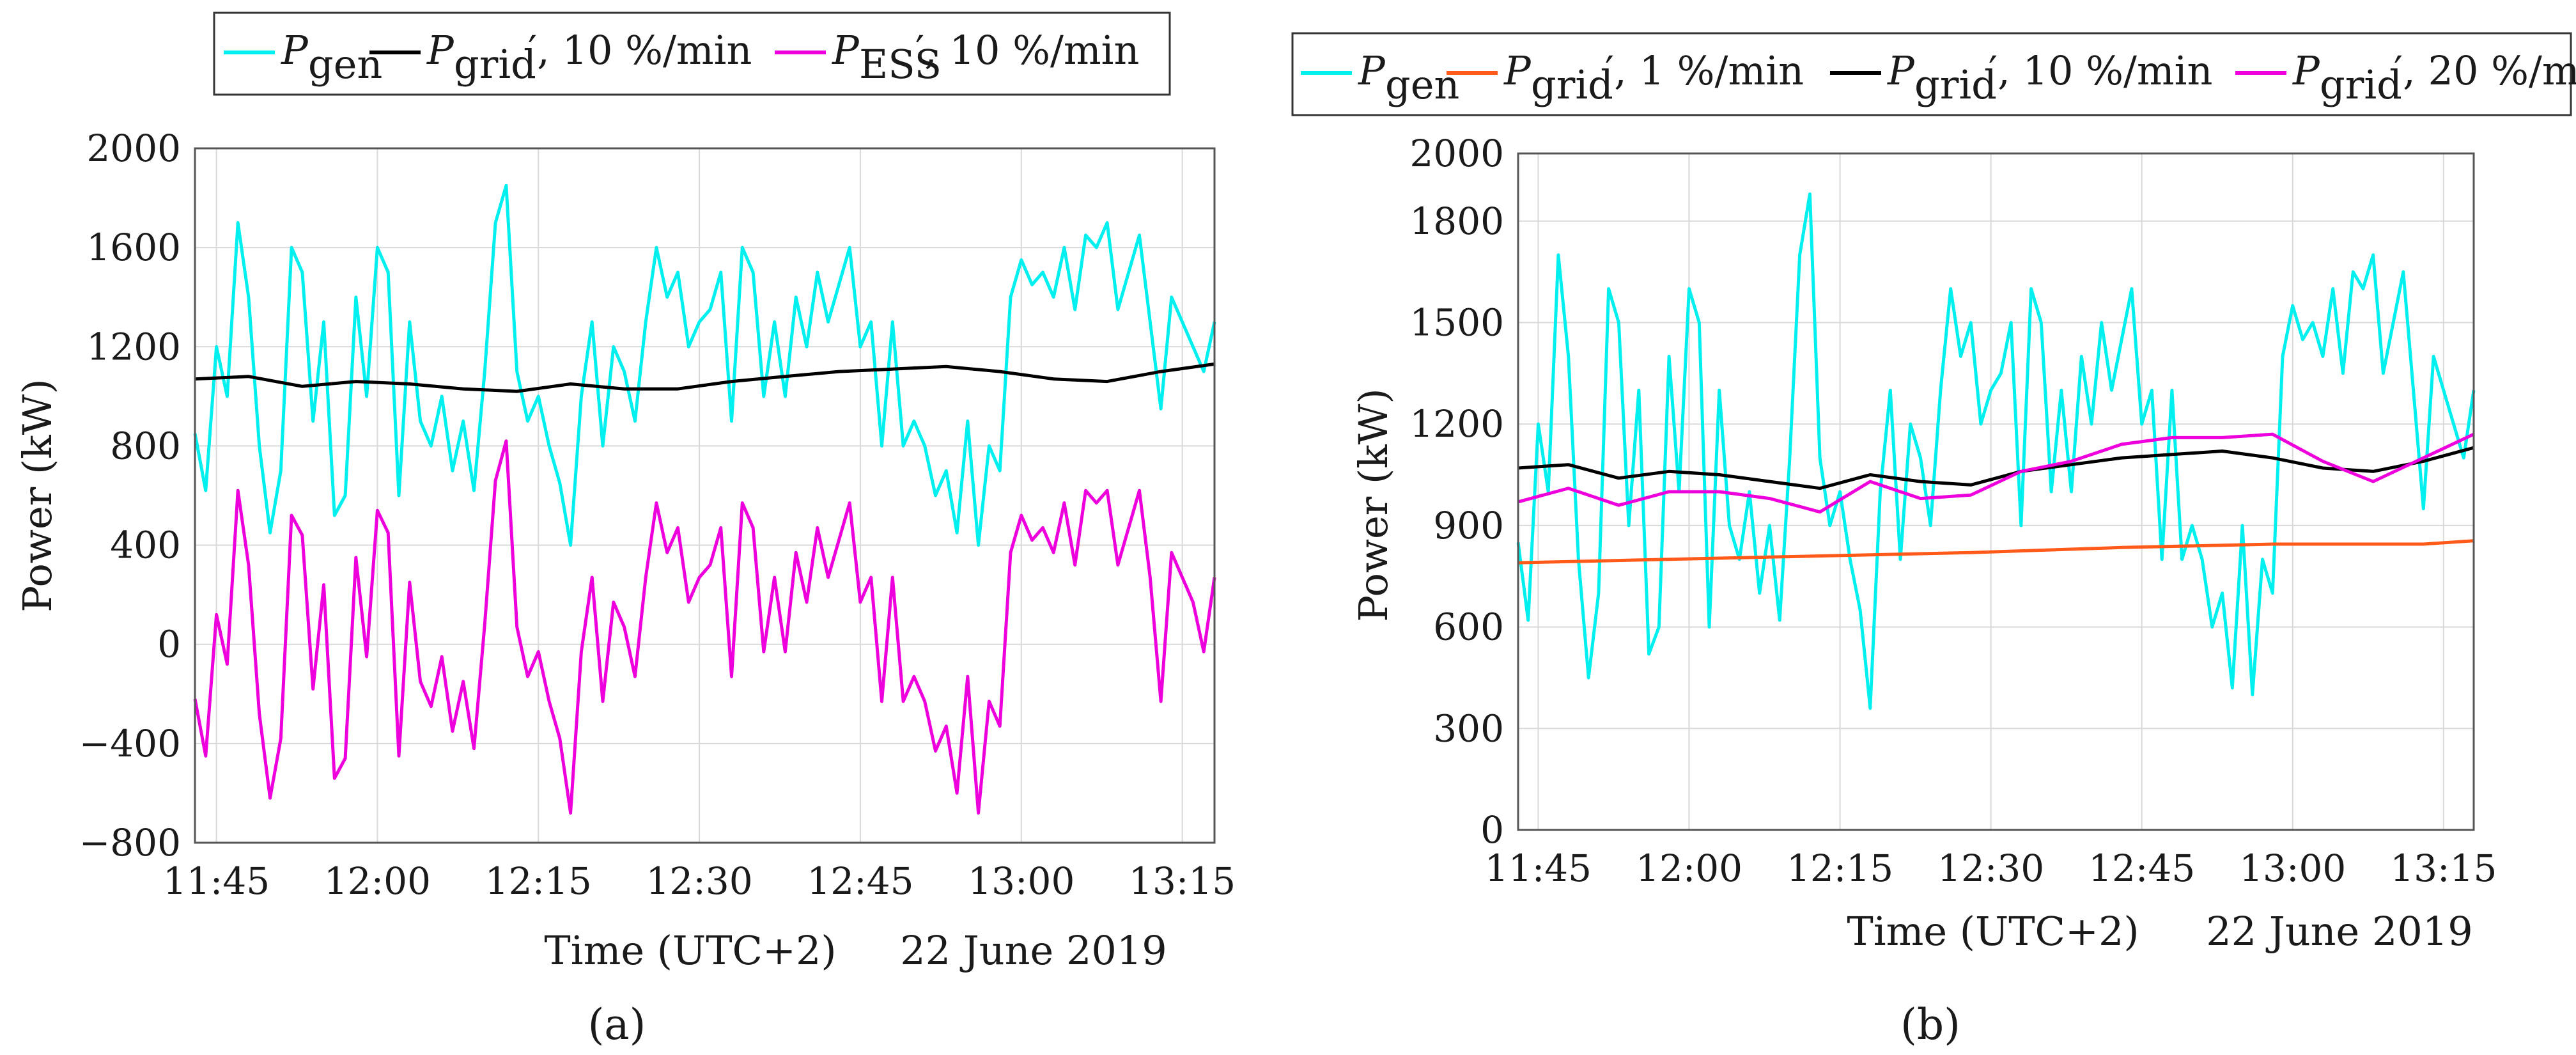 Image resolution: width=2576 pixels, height=1055 pixels. What do you see at coordinates (37, 495) in the screenshot?
I see `y-axis-label-a: Power (kW)` at bounding box center [37, 495].